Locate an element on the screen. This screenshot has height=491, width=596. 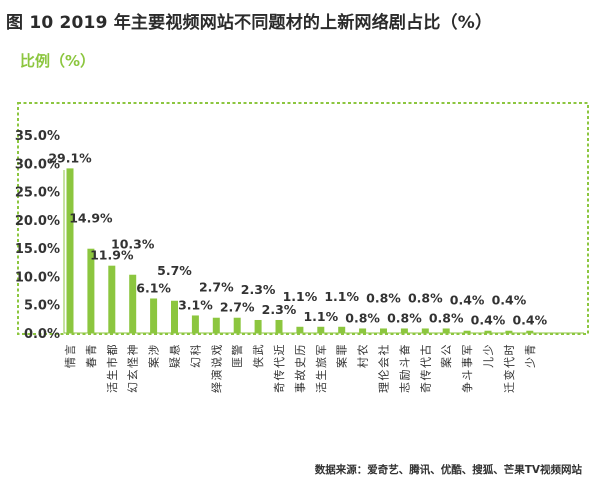
svg-text: 案 is located at coordinates (154, 362).